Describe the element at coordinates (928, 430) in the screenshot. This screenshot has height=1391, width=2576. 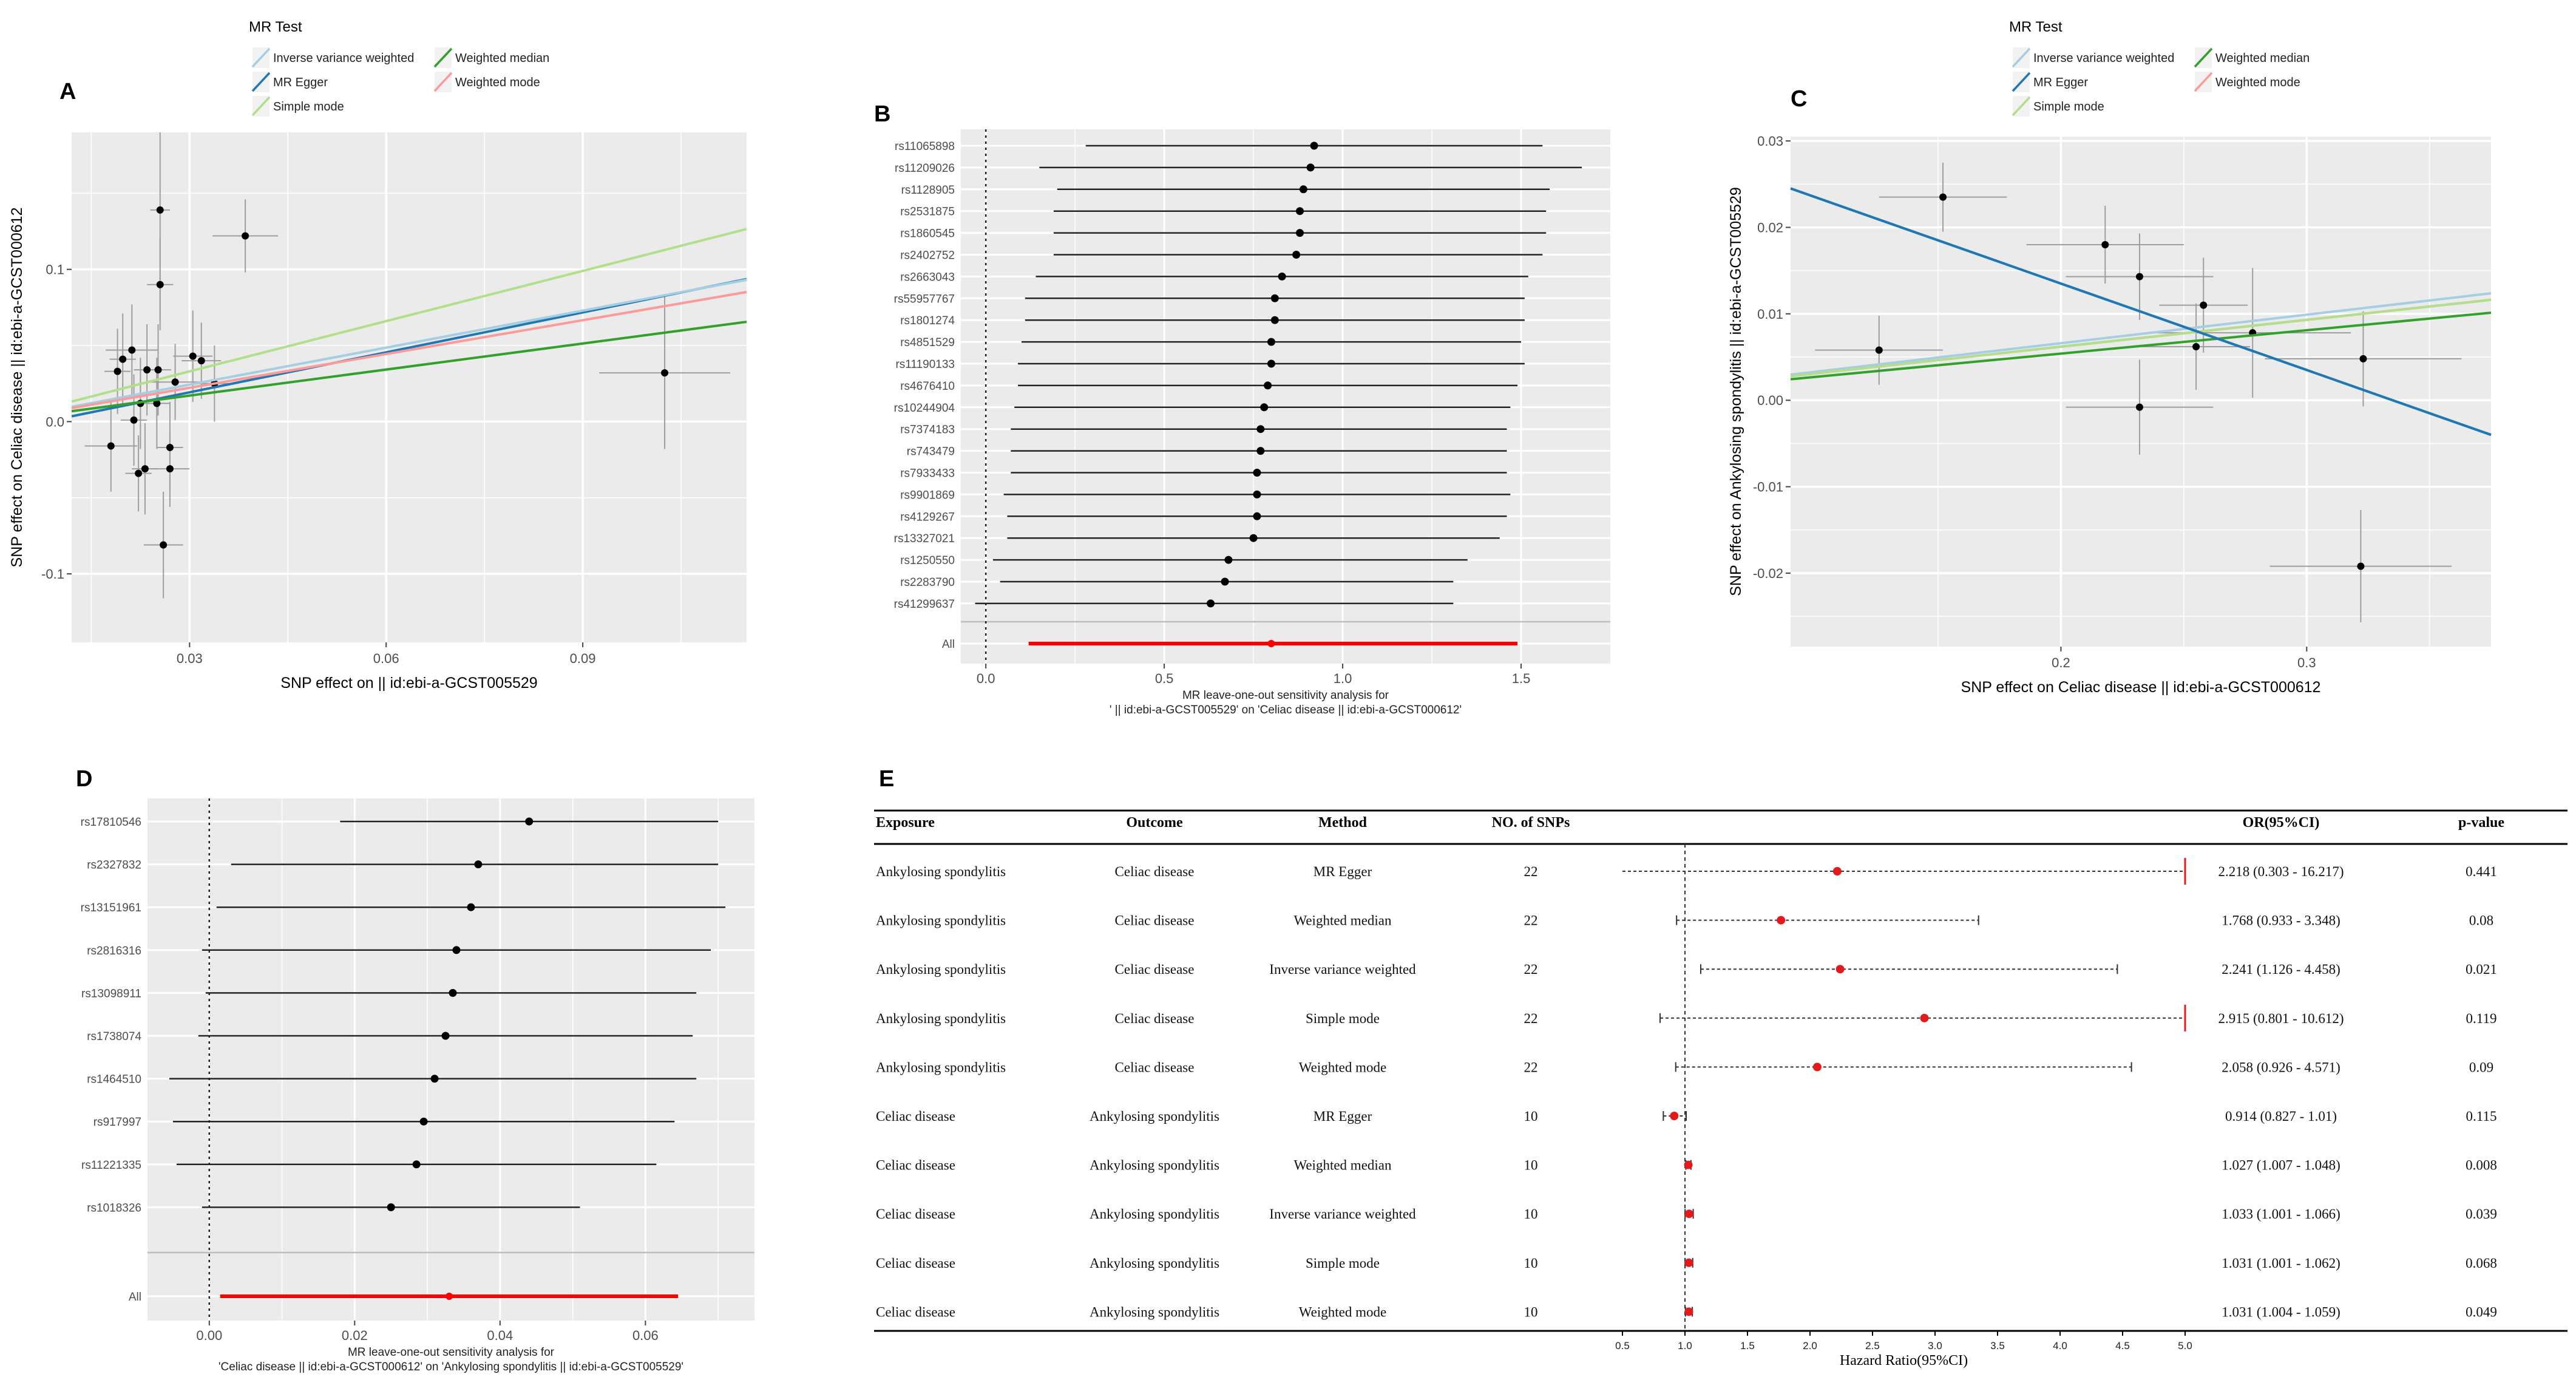
I see `snp-label: rs7374183` at that location.